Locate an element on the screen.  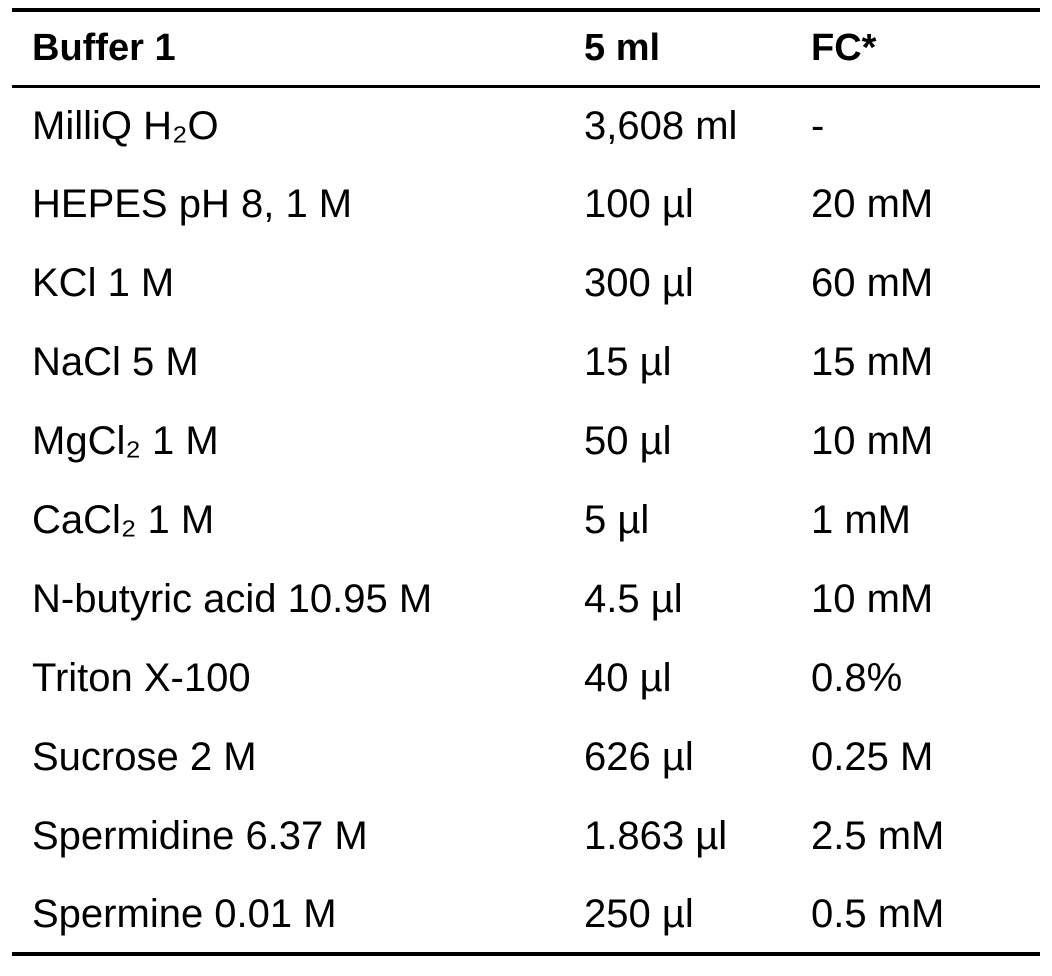
volume-cell: 15 µl is located at coordinates (628, 361).